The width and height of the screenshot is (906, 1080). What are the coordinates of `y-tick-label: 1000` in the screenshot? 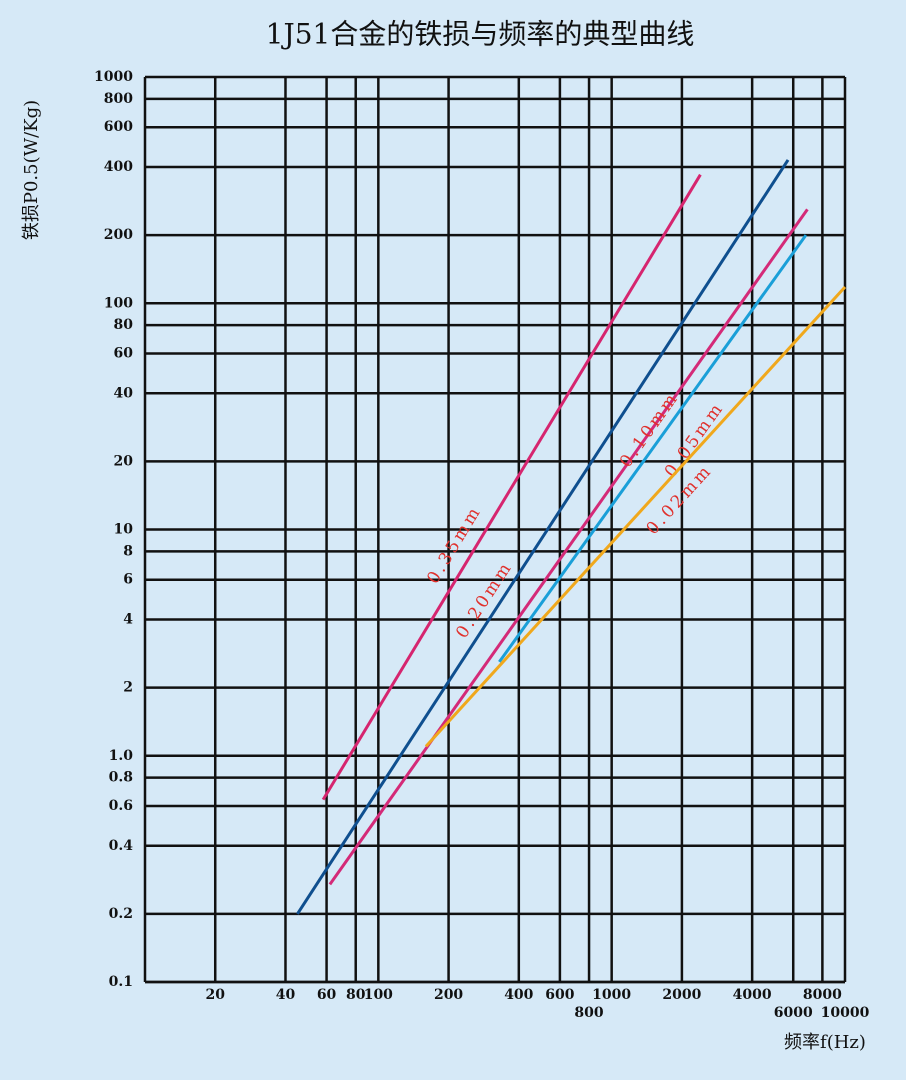 It's located at (113, 77).